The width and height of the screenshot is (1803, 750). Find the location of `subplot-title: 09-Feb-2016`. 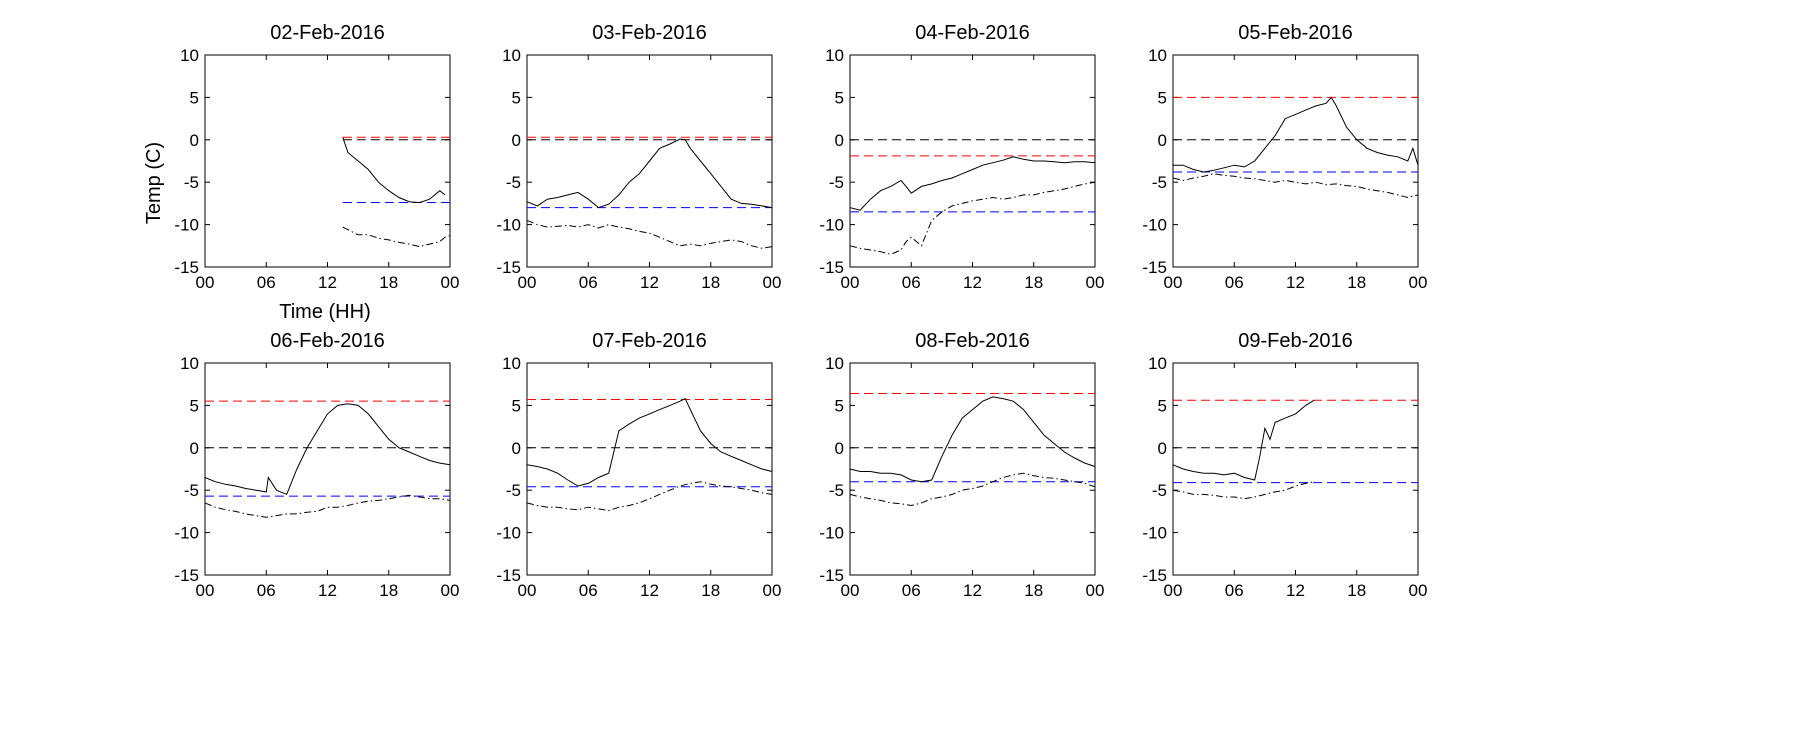

subplot-title: 09-Feb-2016 is located at coordinates (1295, 341).